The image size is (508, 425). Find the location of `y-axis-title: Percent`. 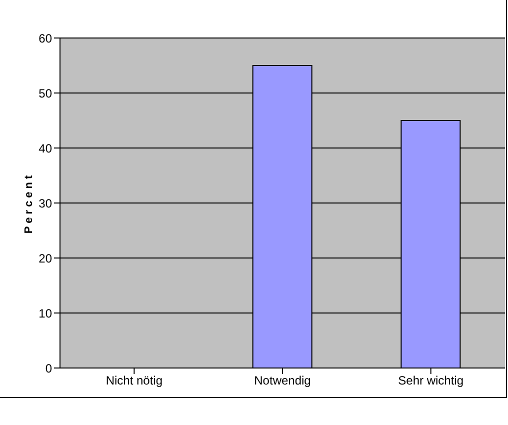

y-axis-title: Percent is located at coordinates (28, 203).